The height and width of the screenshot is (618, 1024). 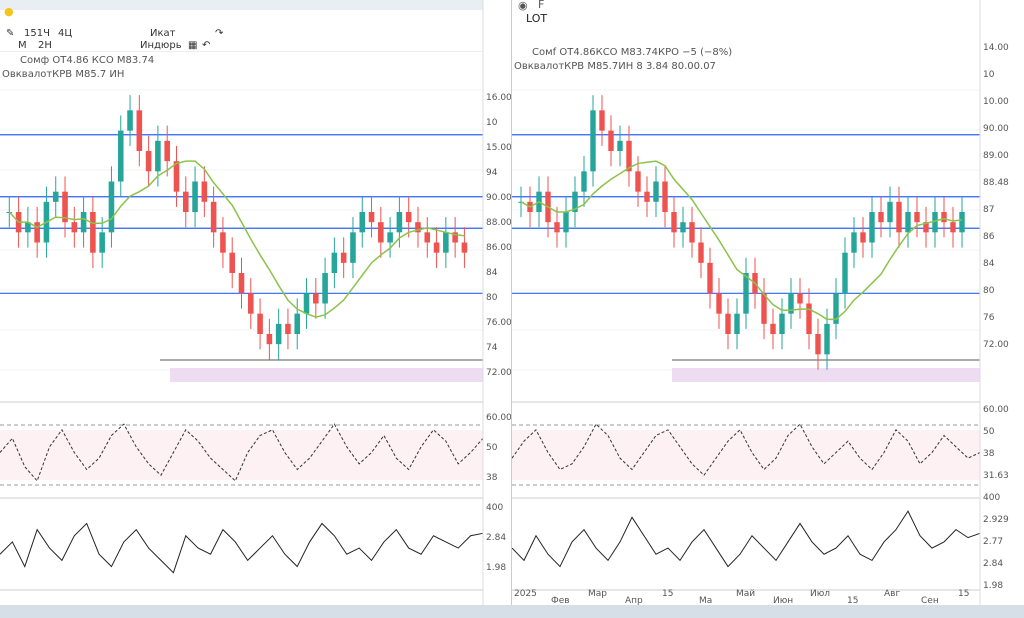 What do you see at coordinates (255, 5) in the screenshot?
I see `window-top-bar` at bounding box center [255, 5].